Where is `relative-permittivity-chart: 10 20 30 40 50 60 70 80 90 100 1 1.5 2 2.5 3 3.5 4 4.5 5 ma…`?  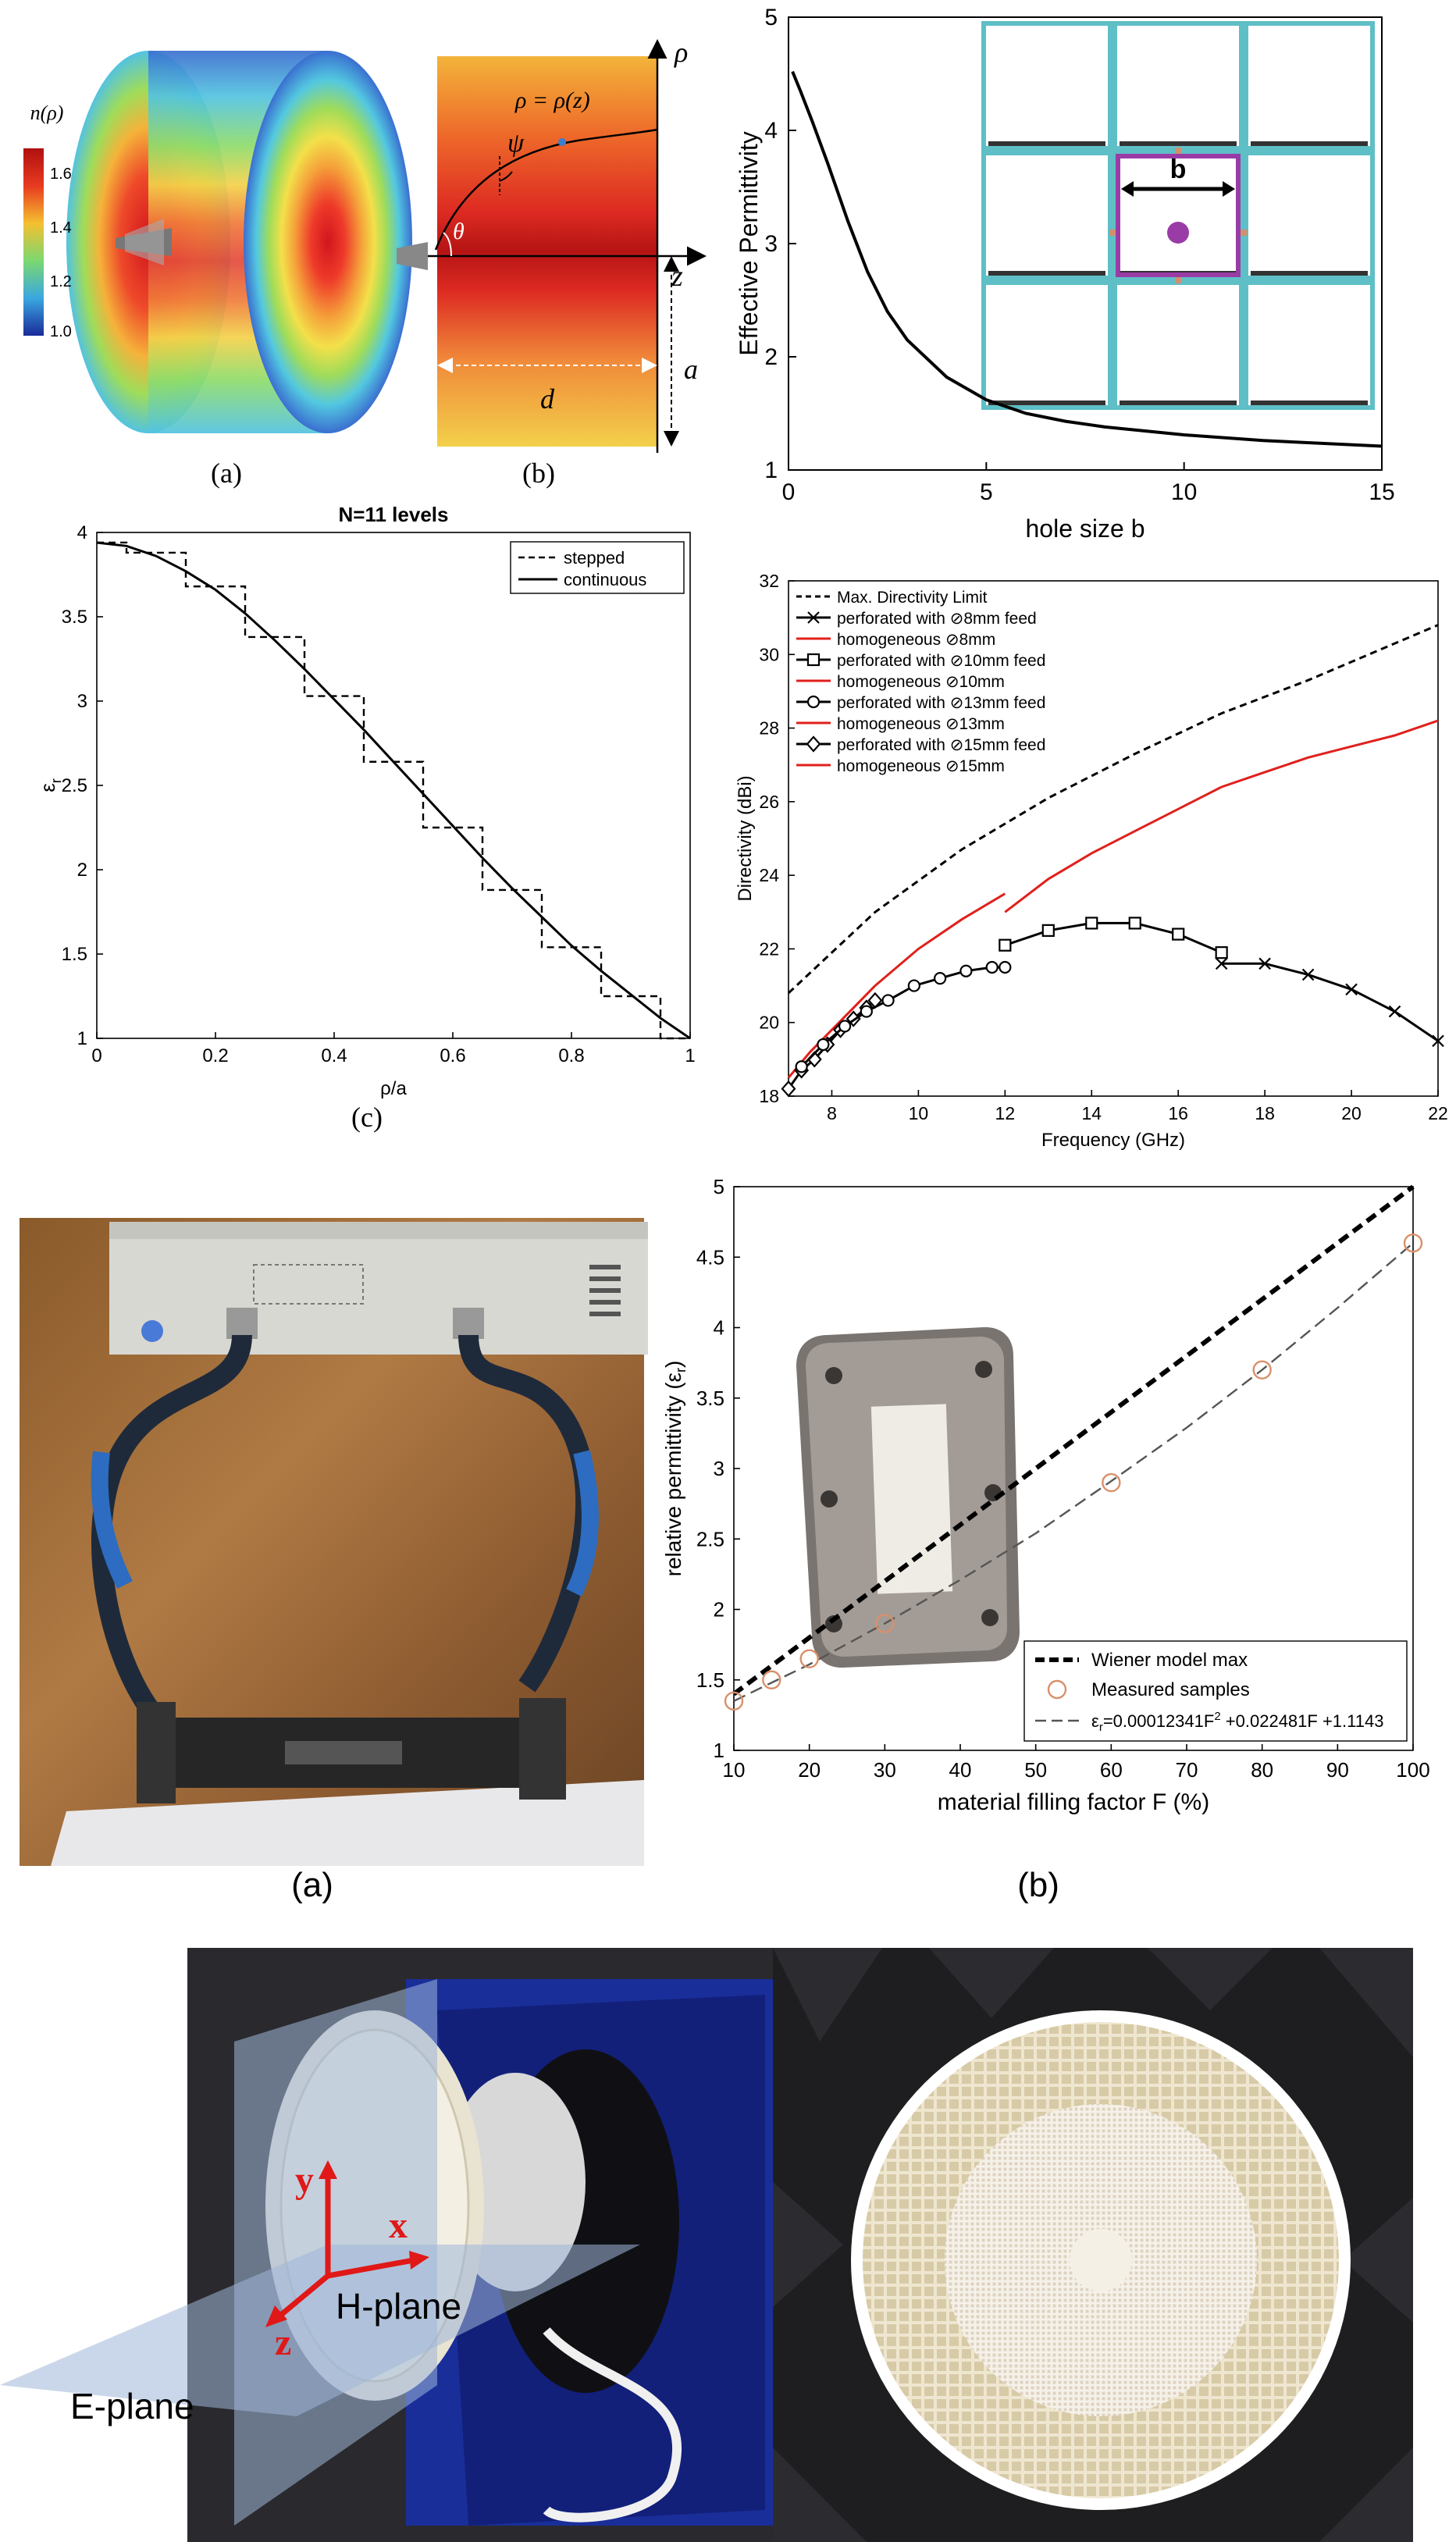
relative-permittivity-chart: 10 20 30 40 50 60 70 80 90 100 1 1.5 2 2.5 3 3.5 4 4.5 5 ma… is located at coordinates (1048, 1510).